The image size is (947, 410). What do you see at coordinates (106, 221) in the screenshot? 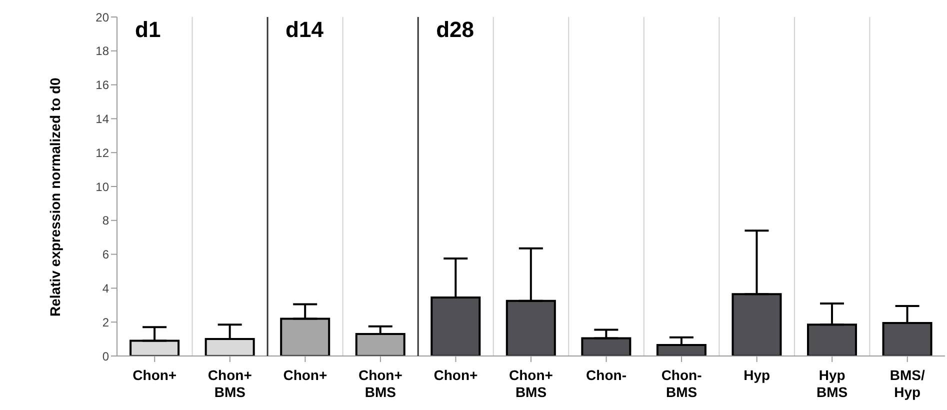
I see `y-tick-label: 8` at bounding box center [106, 221].